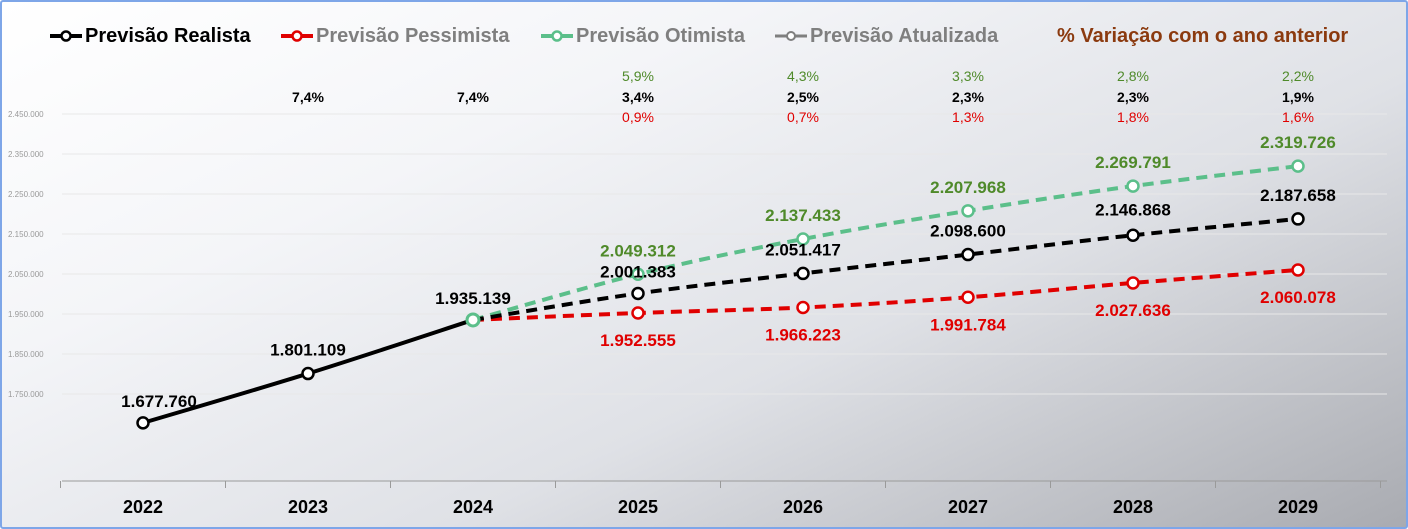 The height and width of the screenshot is (529, 1408). I want to click on data-label-realista: 2.051.417, so click(803, 249).